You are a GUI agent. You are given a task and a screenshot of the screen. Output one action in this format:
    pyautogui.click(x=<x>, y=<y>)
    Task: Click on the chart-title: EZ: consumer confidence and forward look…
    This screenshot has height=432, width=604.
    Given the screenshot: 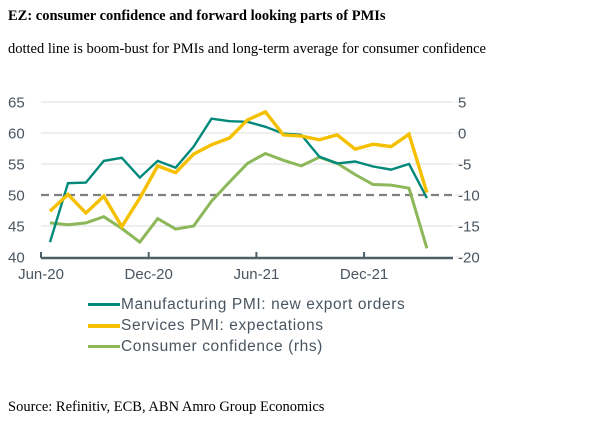 What is the action you would take?
    pyautogui.click(x=197, y=16)
    